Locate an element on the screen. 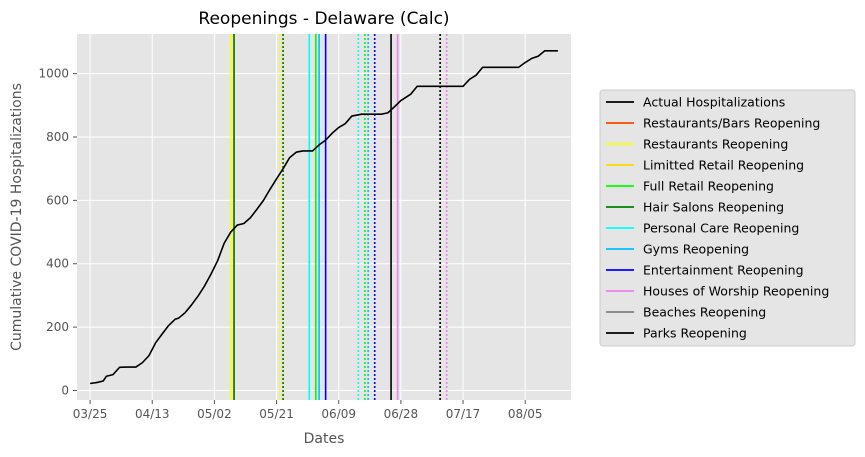 Image resolution: width=865 pixels, height=457 pixels. legend-entry: Limitted Retail Reopening is located at coordinates (723, 165).